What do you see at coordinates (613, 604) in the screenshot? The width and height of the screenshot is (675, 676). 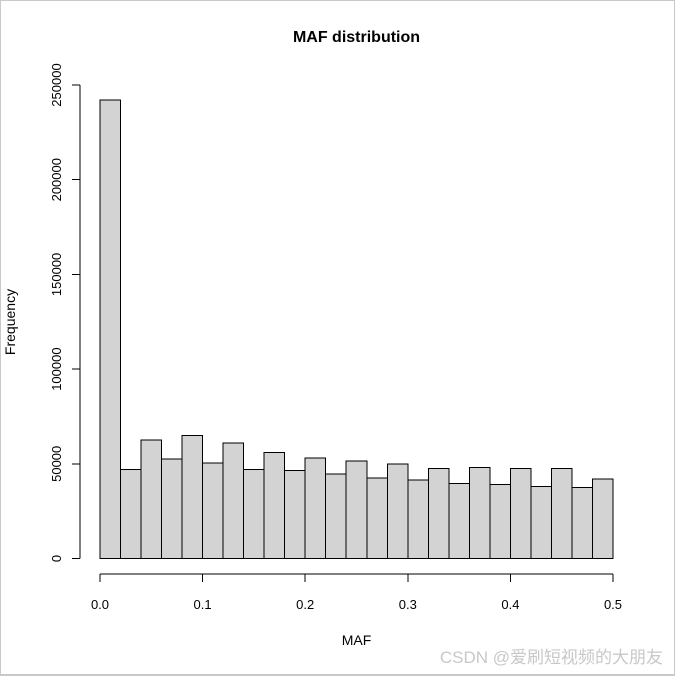 I see `x-tick-label: 0.5` at bounding box center [613, 604].